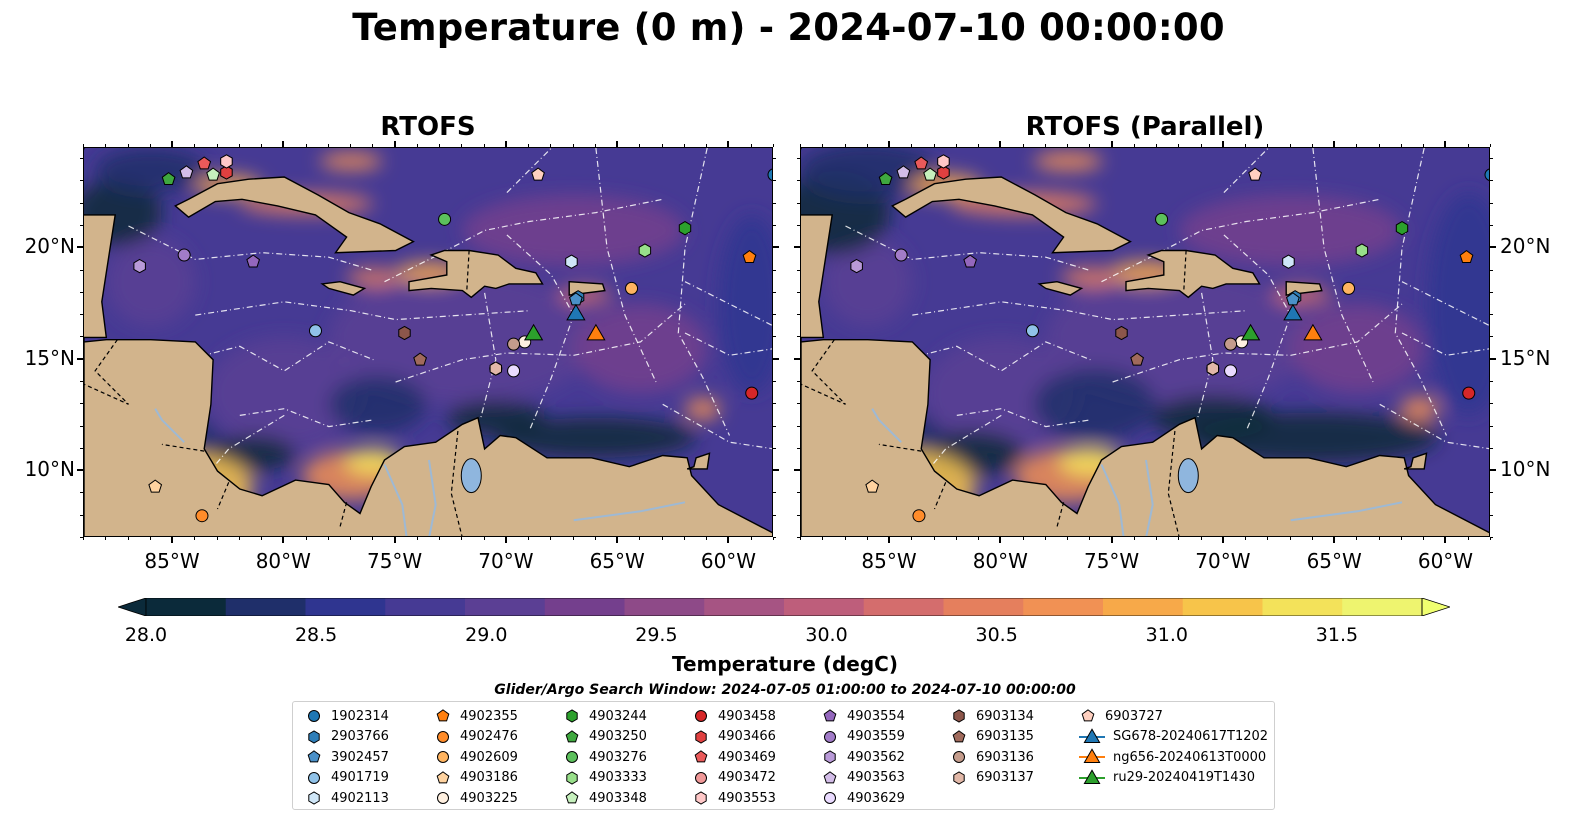 This screenshot has height=828, width=1577. I want to click on y-tick-right, so click(776, 247).